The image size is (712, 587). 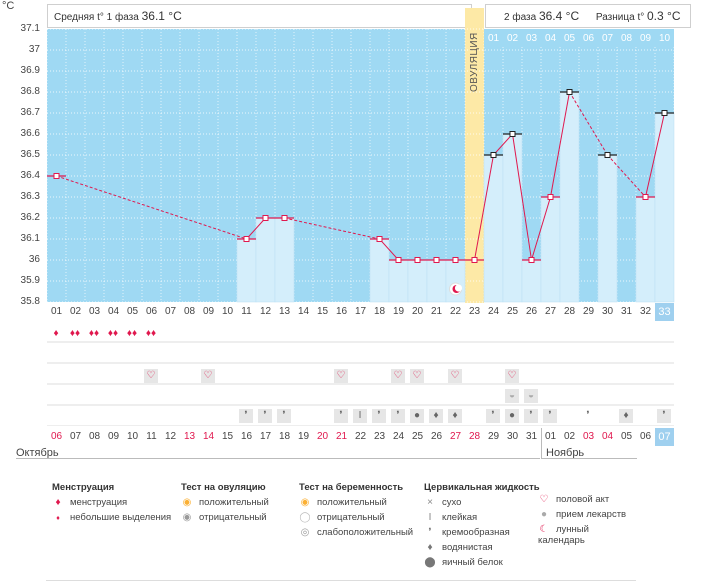 I want to click on top-day-label: 03, so click(x=531, y=38).